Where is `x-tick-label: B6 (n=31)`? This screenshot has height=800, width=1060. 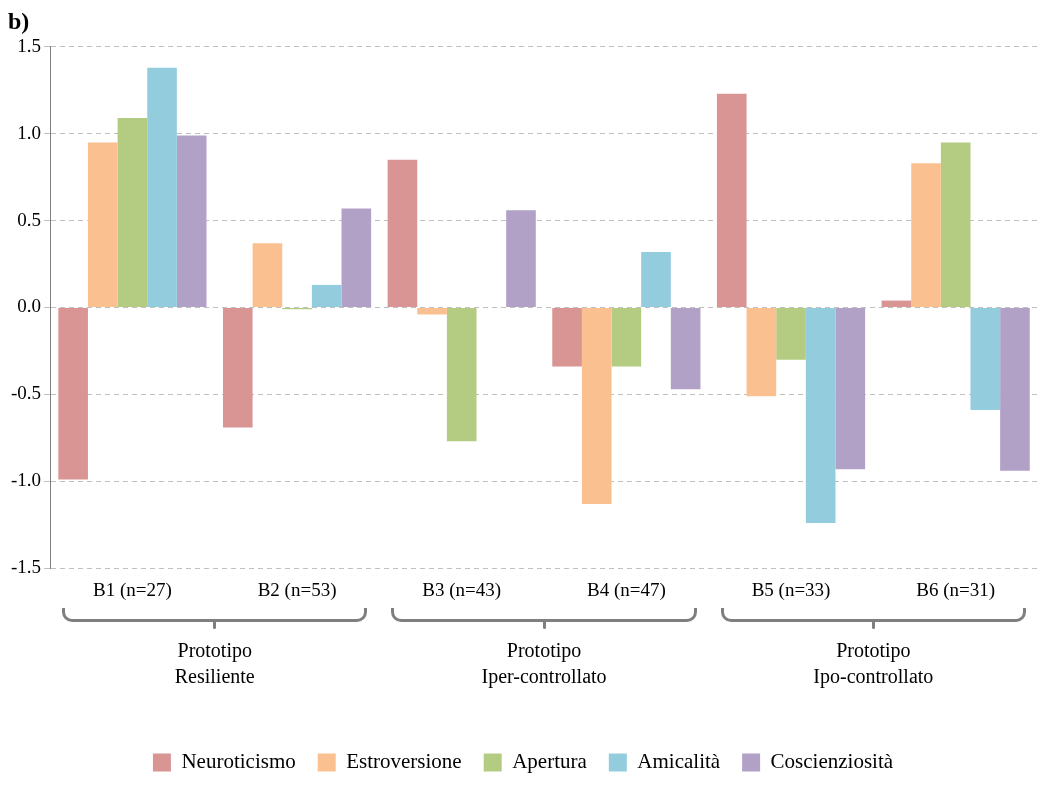 x-tick-label: B6 (n=31) is located at coordinates (956, 589).